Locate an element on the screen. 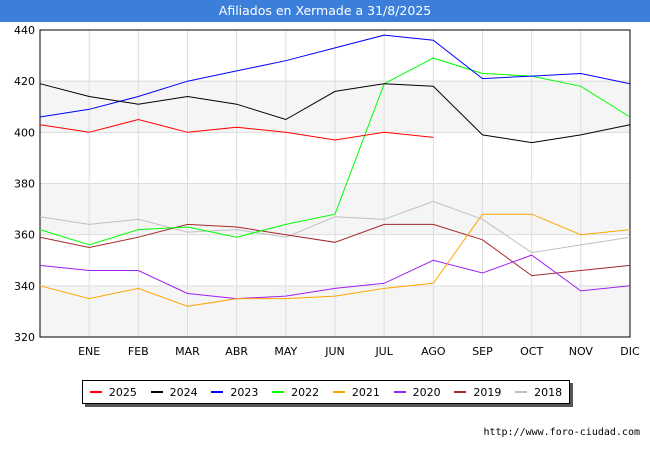 The image size is (650, 450). y-axis-ticks: 320 340 360 380 400 420 440 is located at coordinates (24, 184).